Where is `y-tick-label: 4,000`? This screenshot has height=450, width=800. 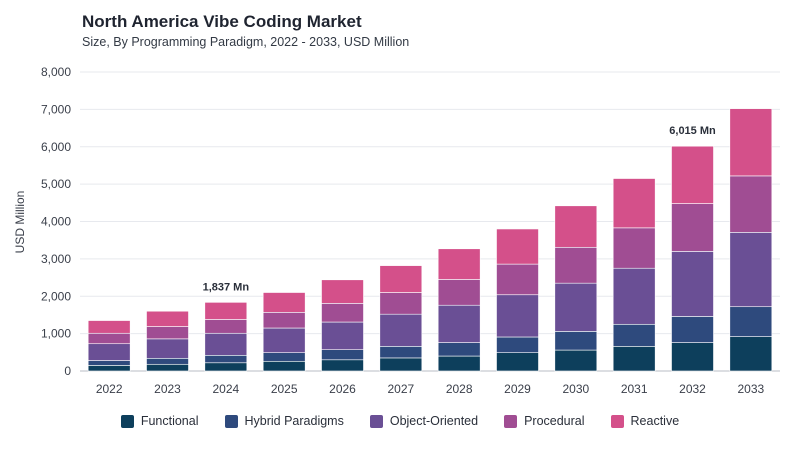 y-tick-label: 4,000 is located at coordinates (56, 222).